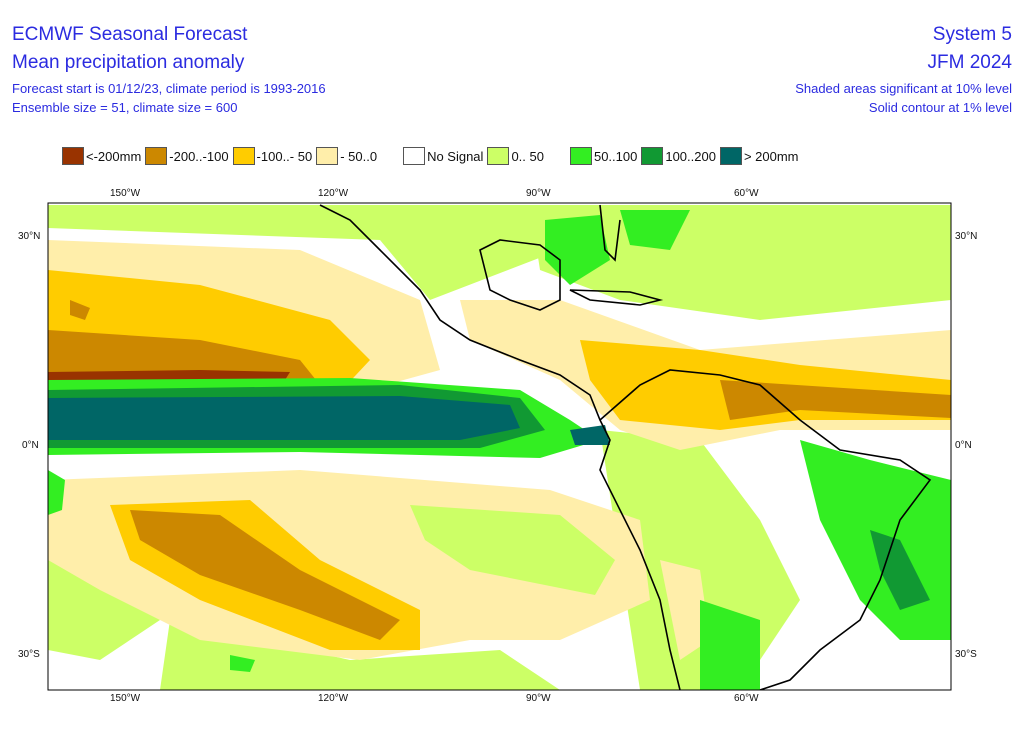 The height and width of the screenshot is (741, 1024). Describe the element at coordinates (333, 698) in the screenshot. I see `lon-label-bottom: 120°W` at that location.